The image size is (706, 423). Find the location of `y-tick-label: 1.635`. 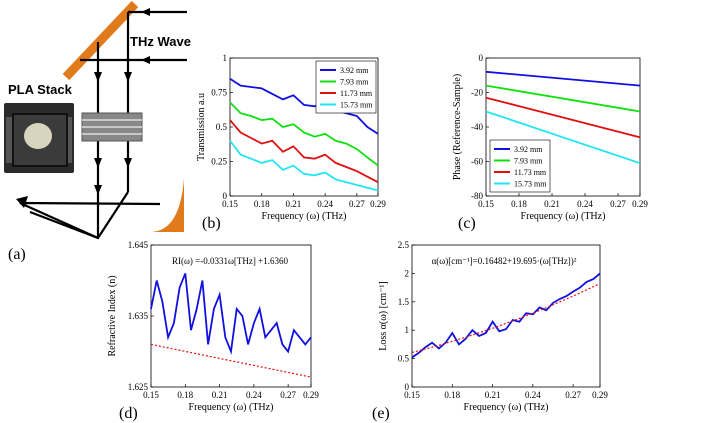

y-tick-label: 1.635 is located at coordinates (138, 316).